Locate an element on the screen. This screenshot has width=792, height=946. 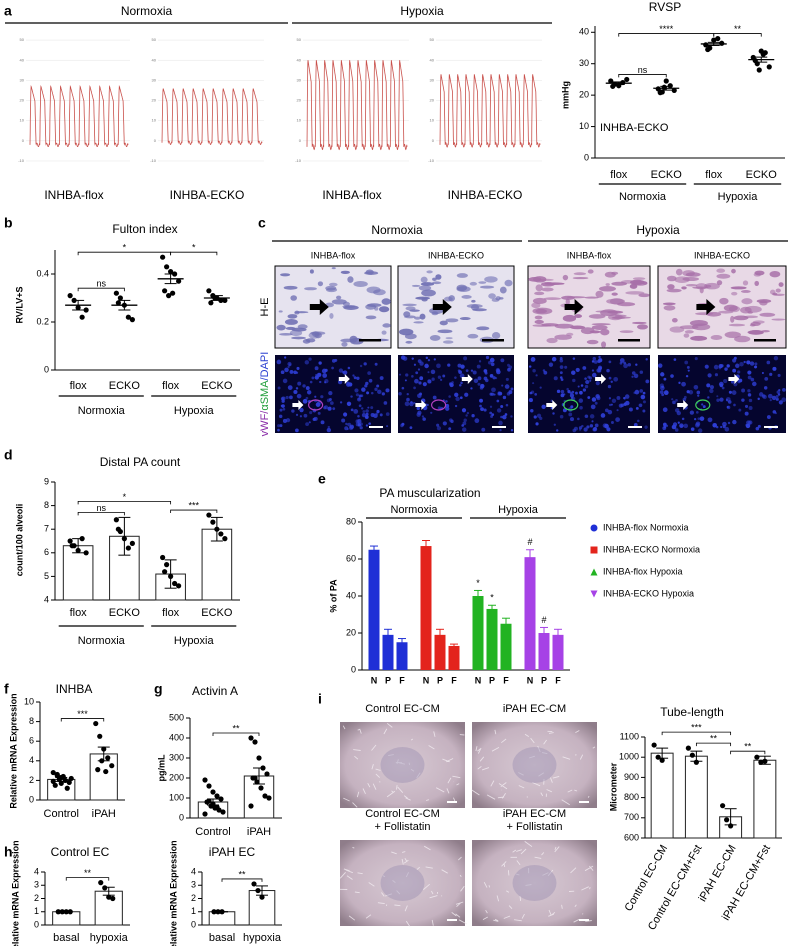
tube-network is located at coordinates (538, 882).